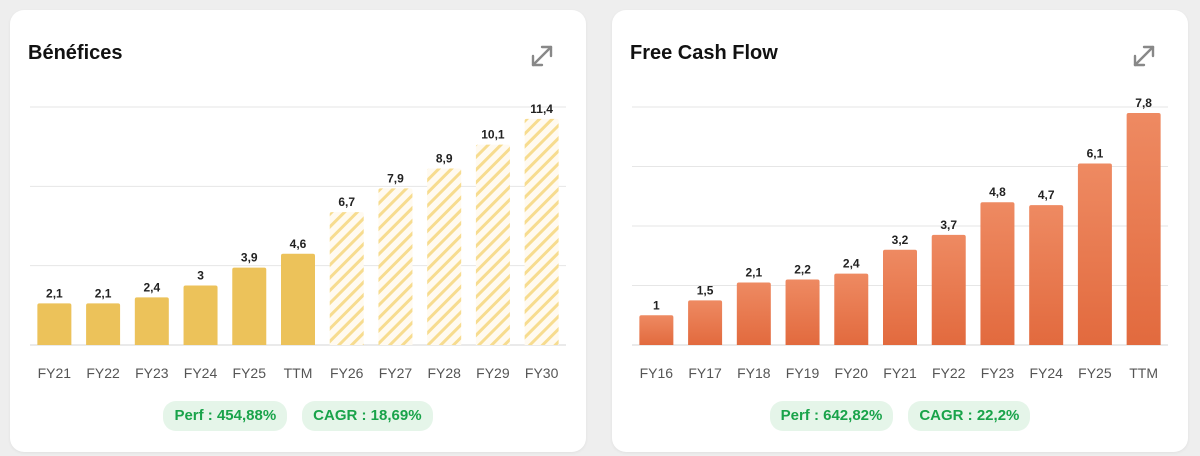 The image size is (1200, 456). I want to click on value-label: 7,9, so click(395, 178).